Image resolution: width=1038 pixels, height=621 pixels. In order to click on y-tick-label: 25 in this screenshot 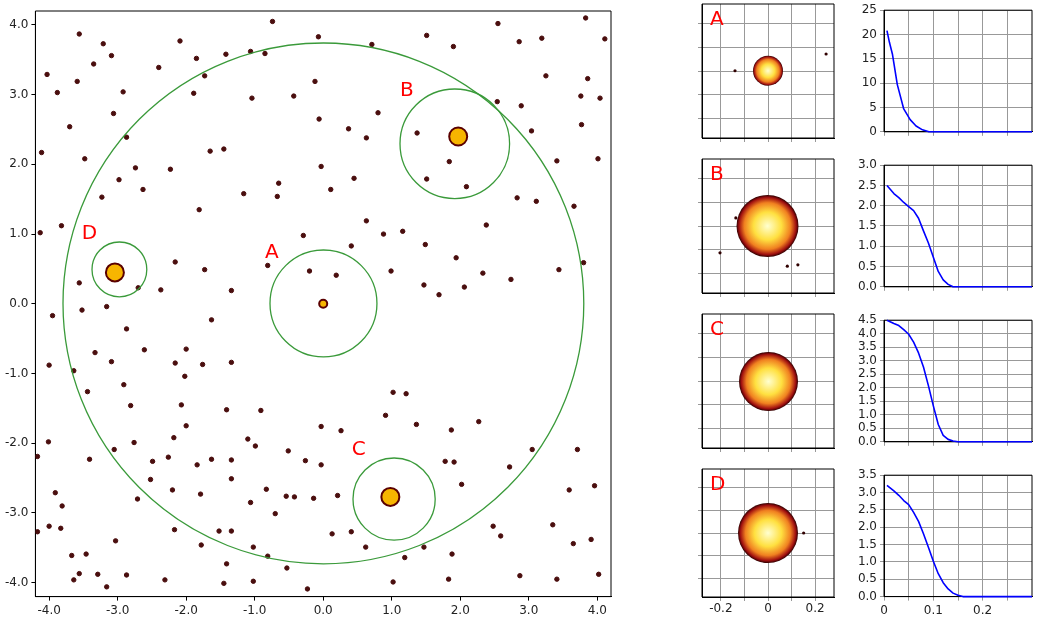, I will do `click(869, 9)`.